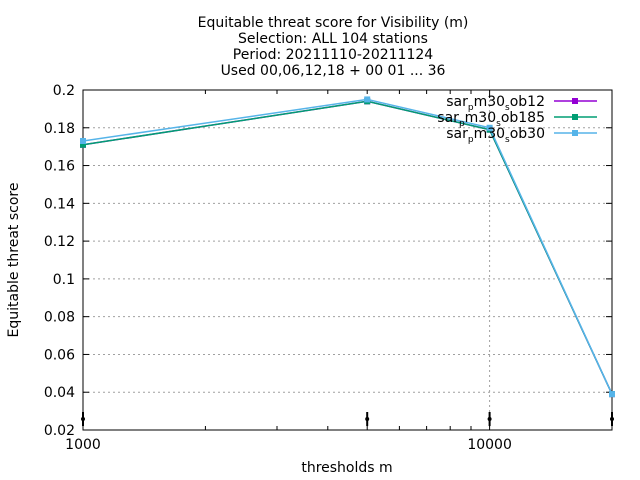 Image resolution: width=640 pixels, height=480 pixels. Describe the element at coordinates (64, 280) in the screenshot. I see `y-tick-label: 0.1` at that location.